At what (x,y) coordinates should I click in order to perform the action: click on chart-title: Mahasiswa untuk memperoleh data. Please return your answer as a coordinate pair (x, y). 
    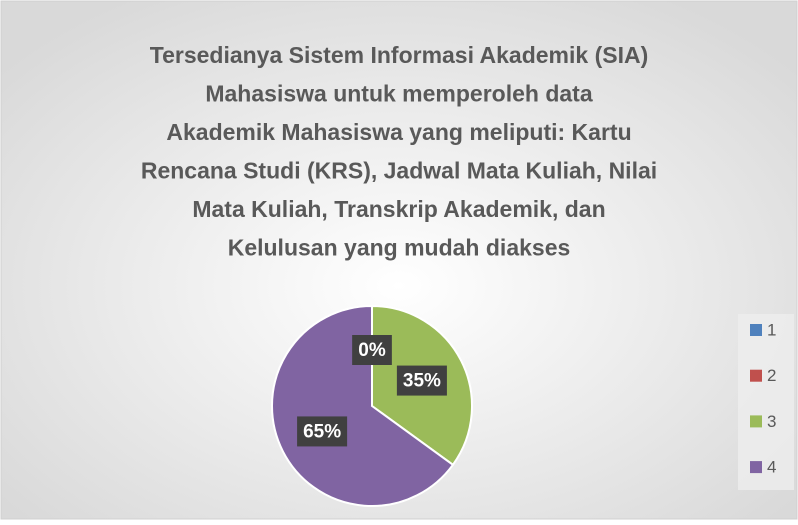
    Looking at the image, I should click on (398, 94).